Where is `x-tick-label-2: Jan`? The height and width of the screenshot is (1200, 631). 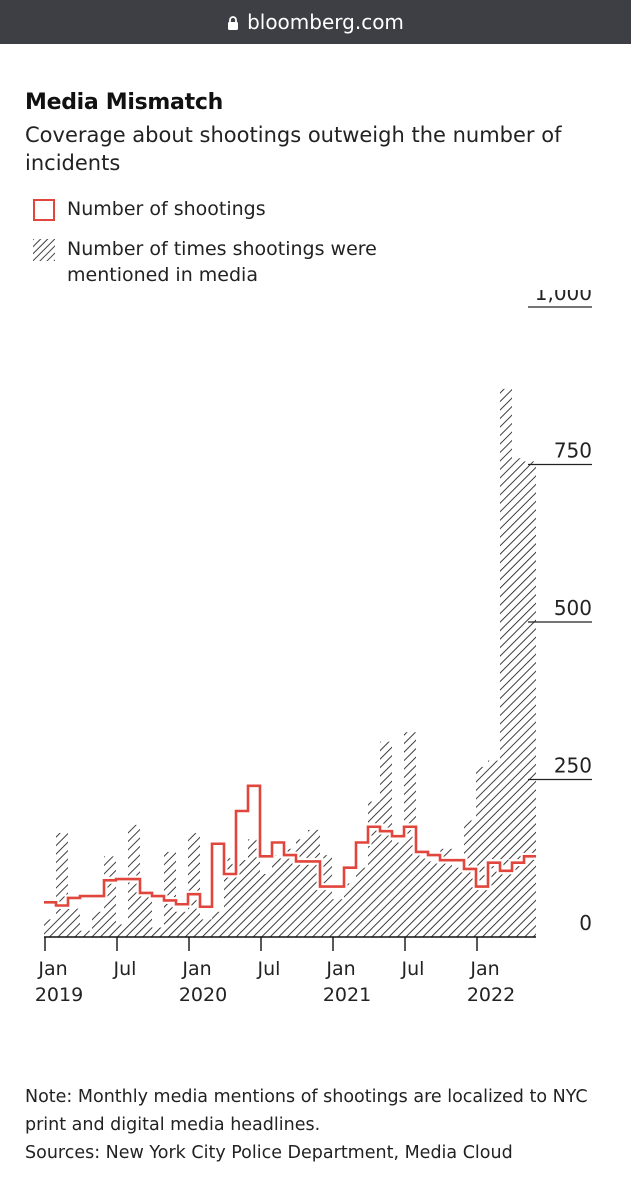
x-tick-label-2: Jan is located at coordinates (196, 969).